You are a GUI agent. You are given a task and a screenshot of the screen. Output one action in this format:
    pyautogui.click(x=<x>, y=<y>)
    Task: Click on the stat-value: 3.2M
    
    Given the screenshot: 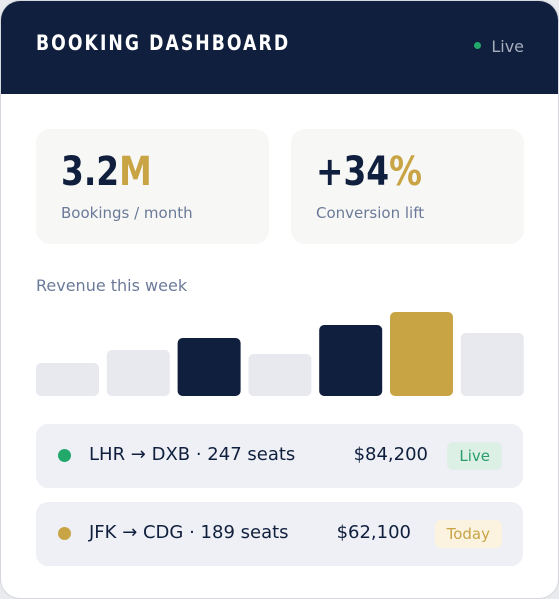 What is the action you would take?
    pyautogui.click(x=106, y=172)
    